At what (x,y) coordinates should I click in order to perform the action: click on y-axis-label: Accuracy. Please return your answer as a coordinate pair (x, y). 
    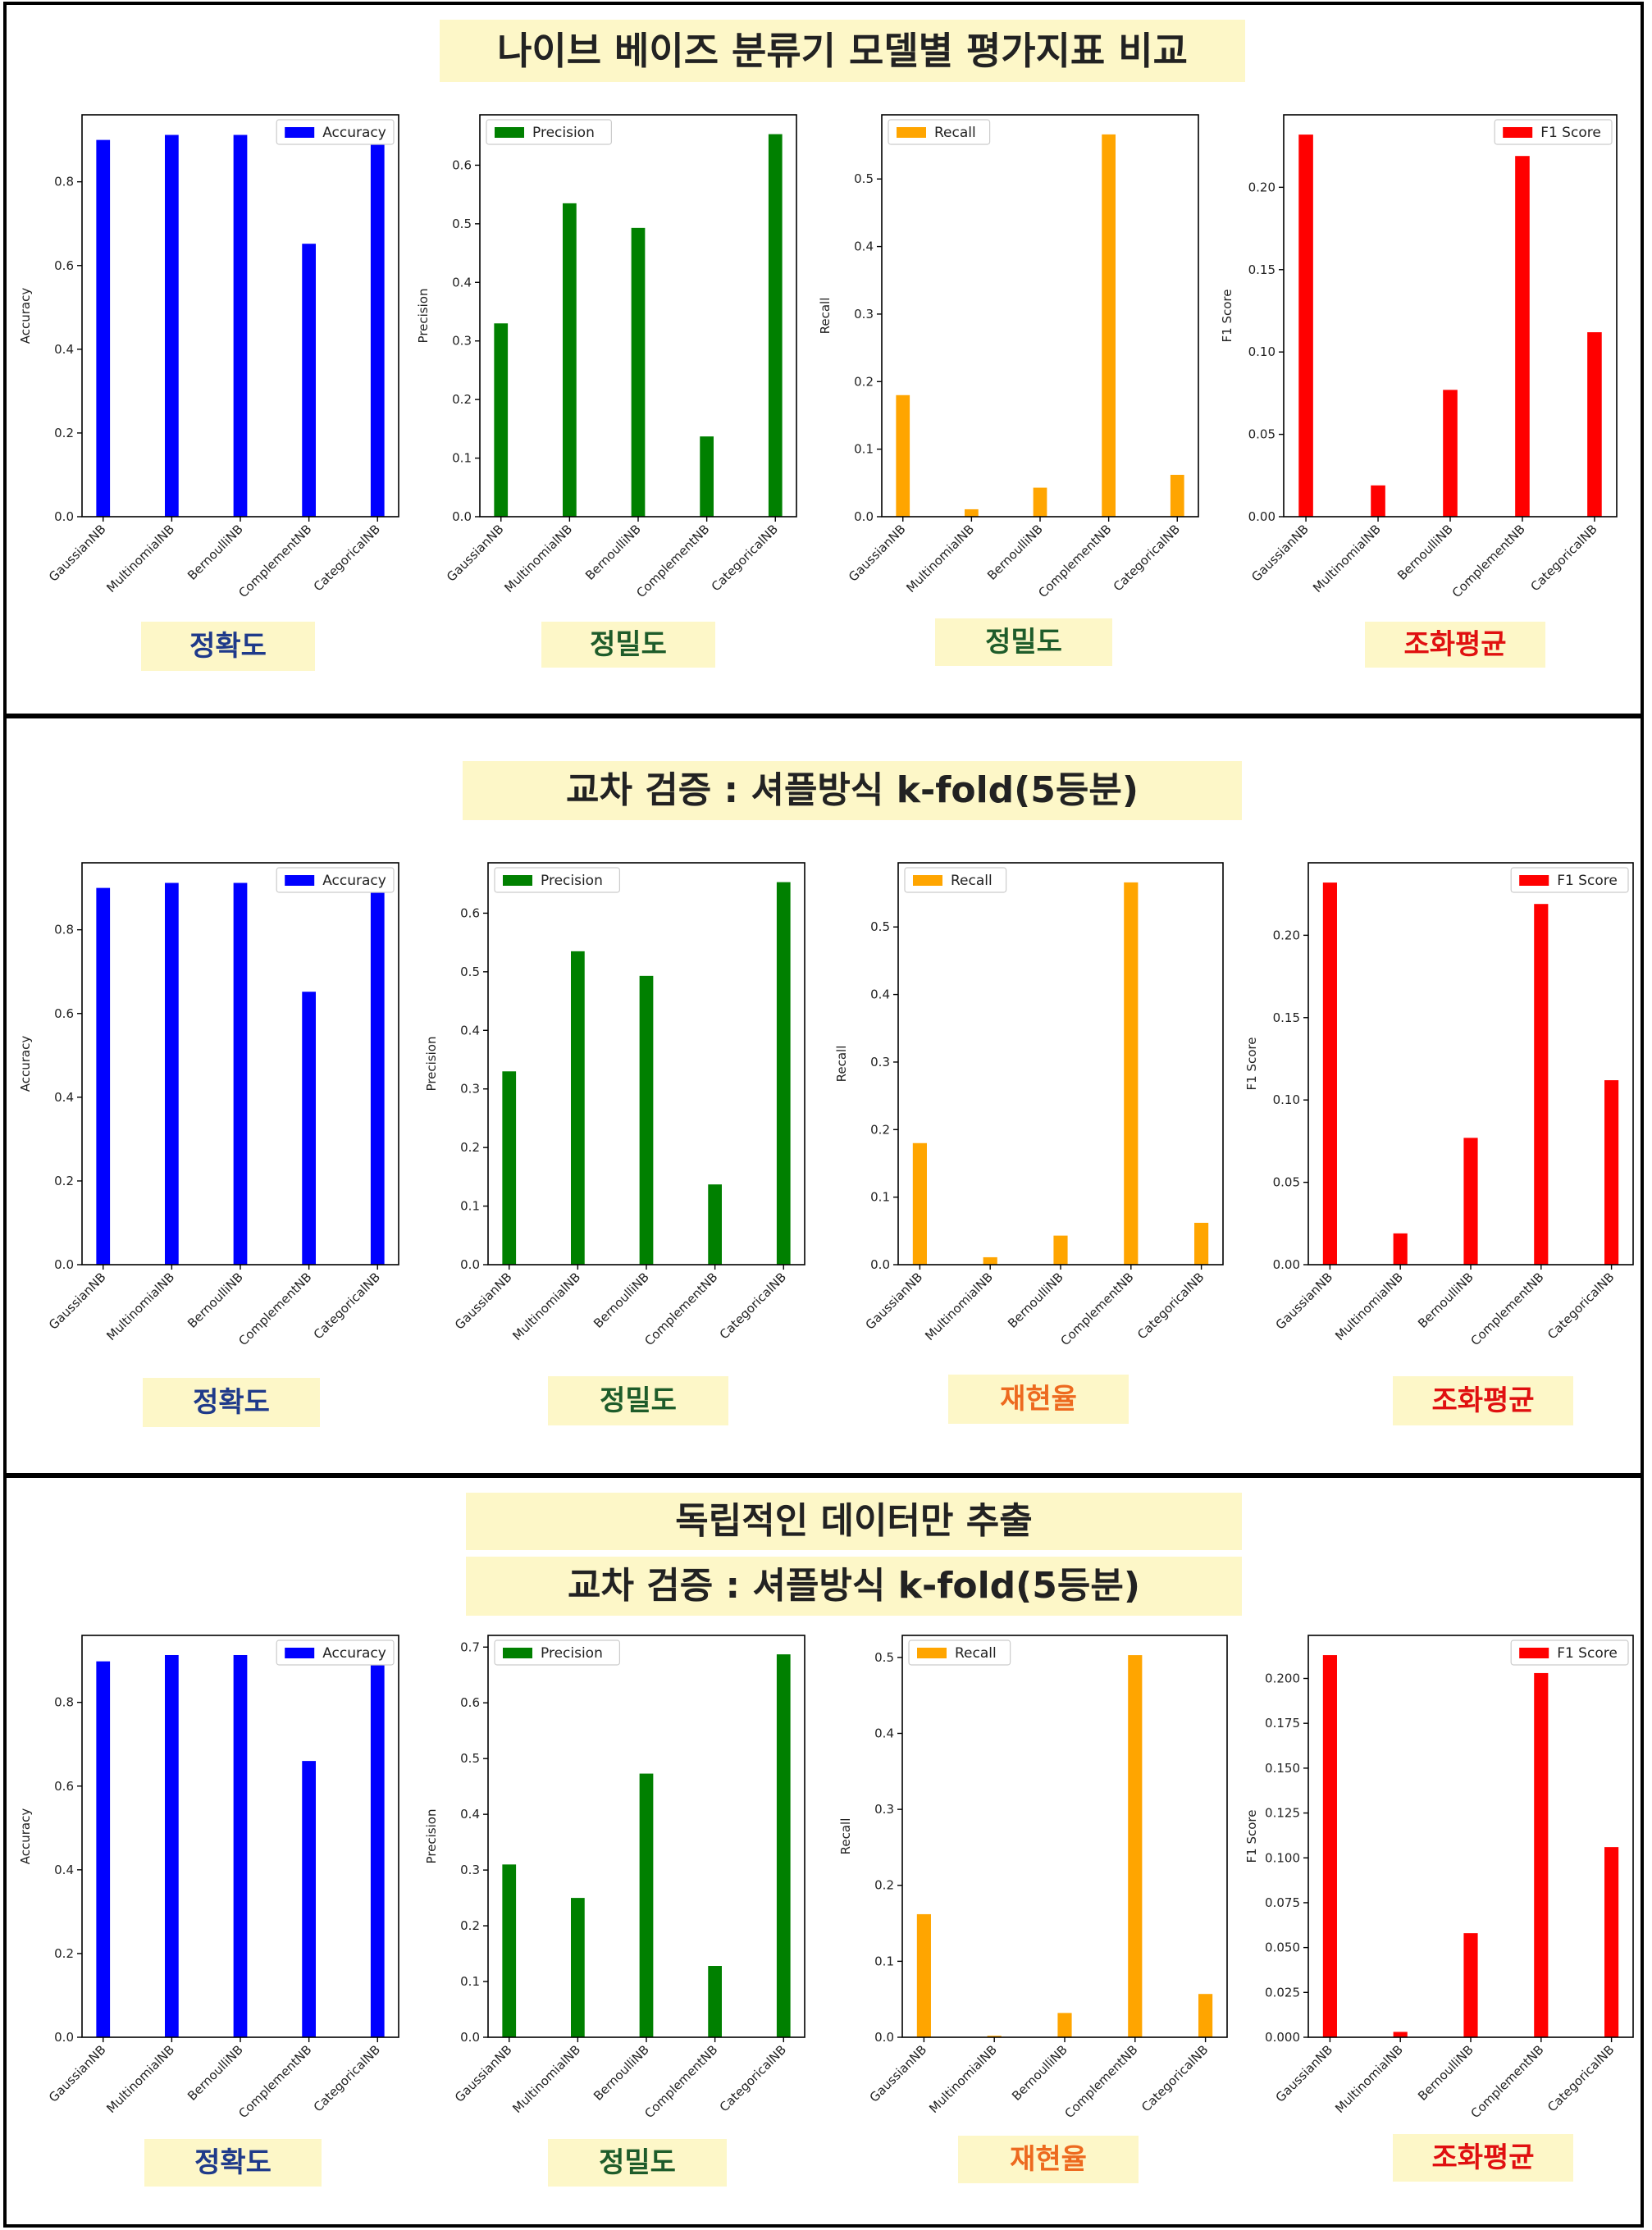
    Looking at the image, I should click on (25, 1837).